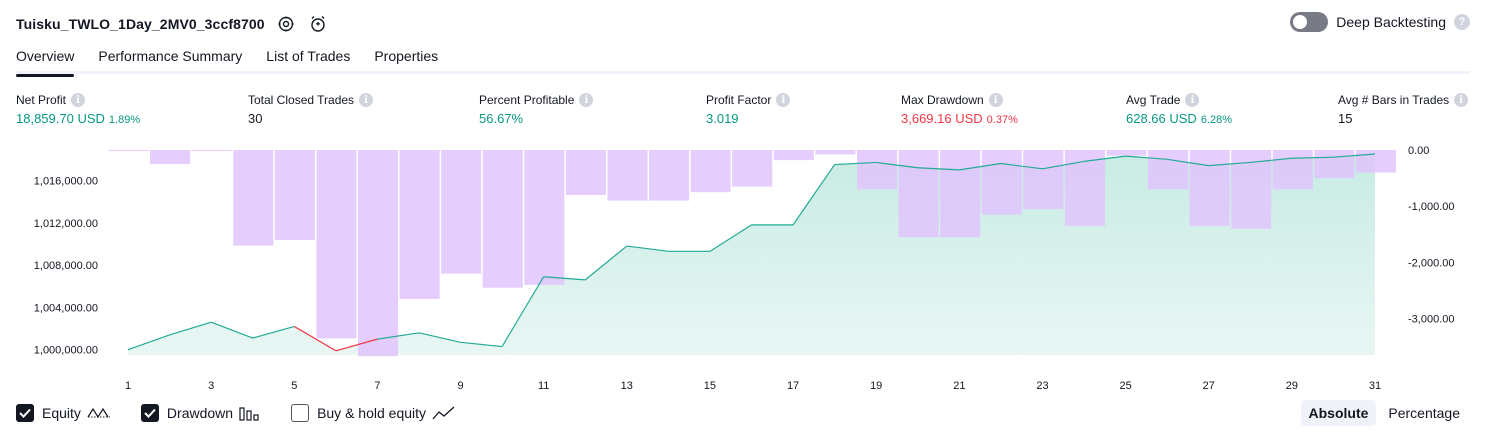  I want to click on legend-label: Equity, so click(61, 413).